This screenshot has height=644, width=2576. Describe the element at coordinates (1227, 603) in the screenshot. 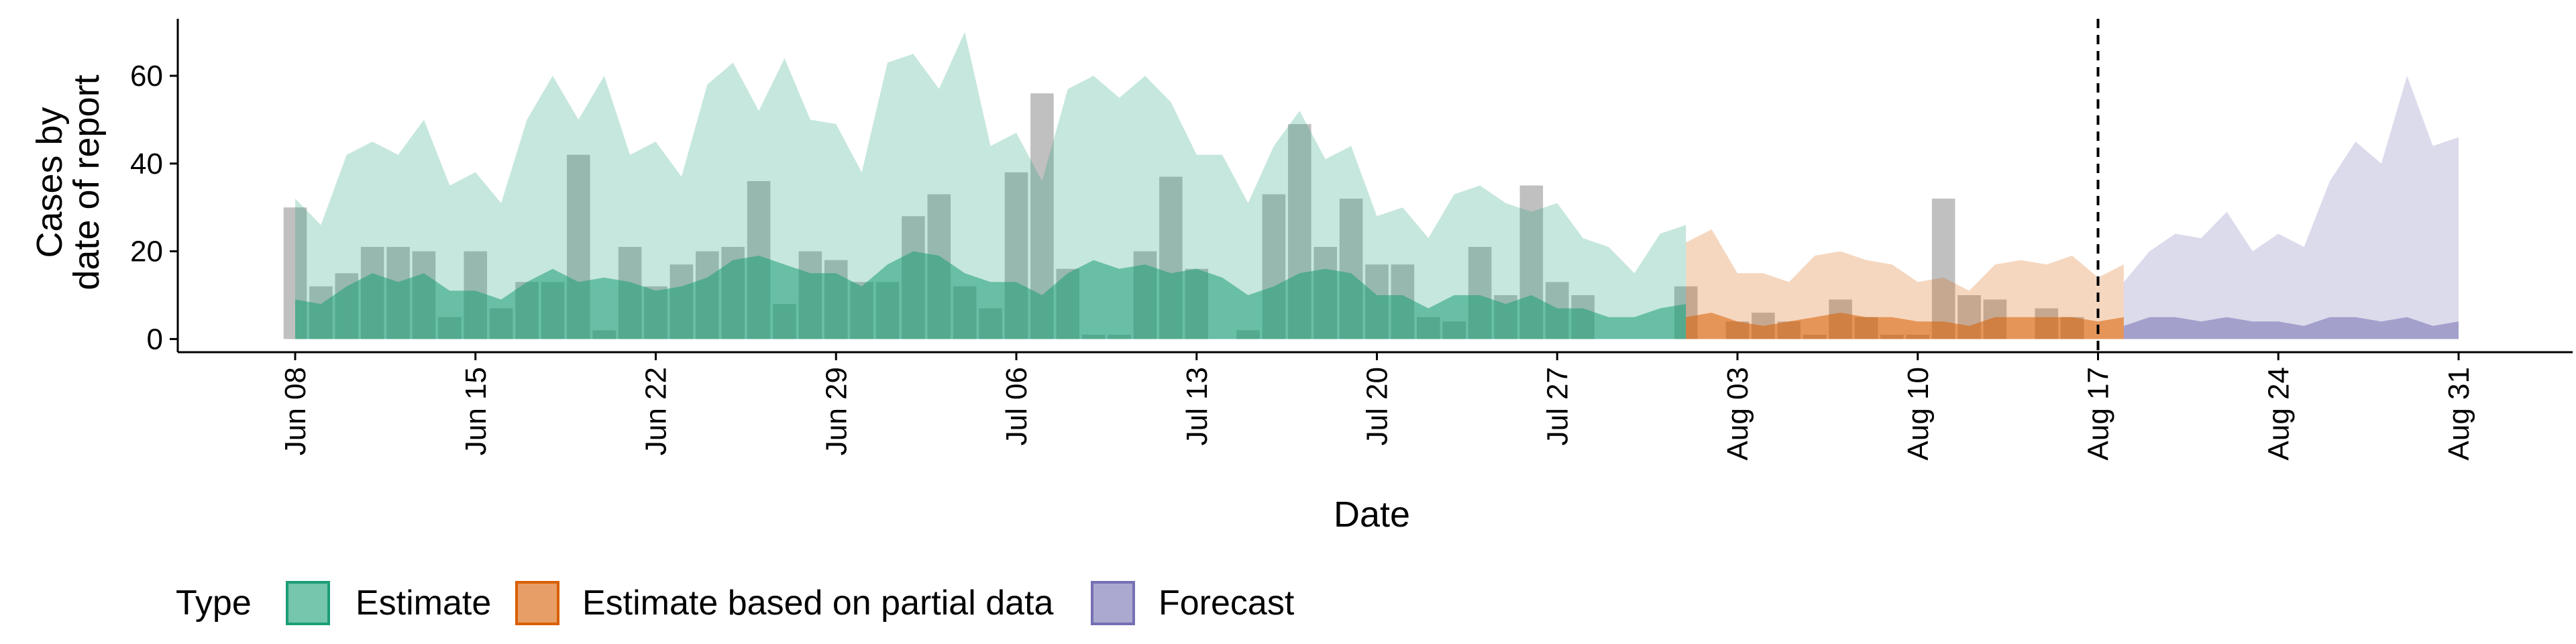

I see `legend-label-forecast: Forecast` at that location.